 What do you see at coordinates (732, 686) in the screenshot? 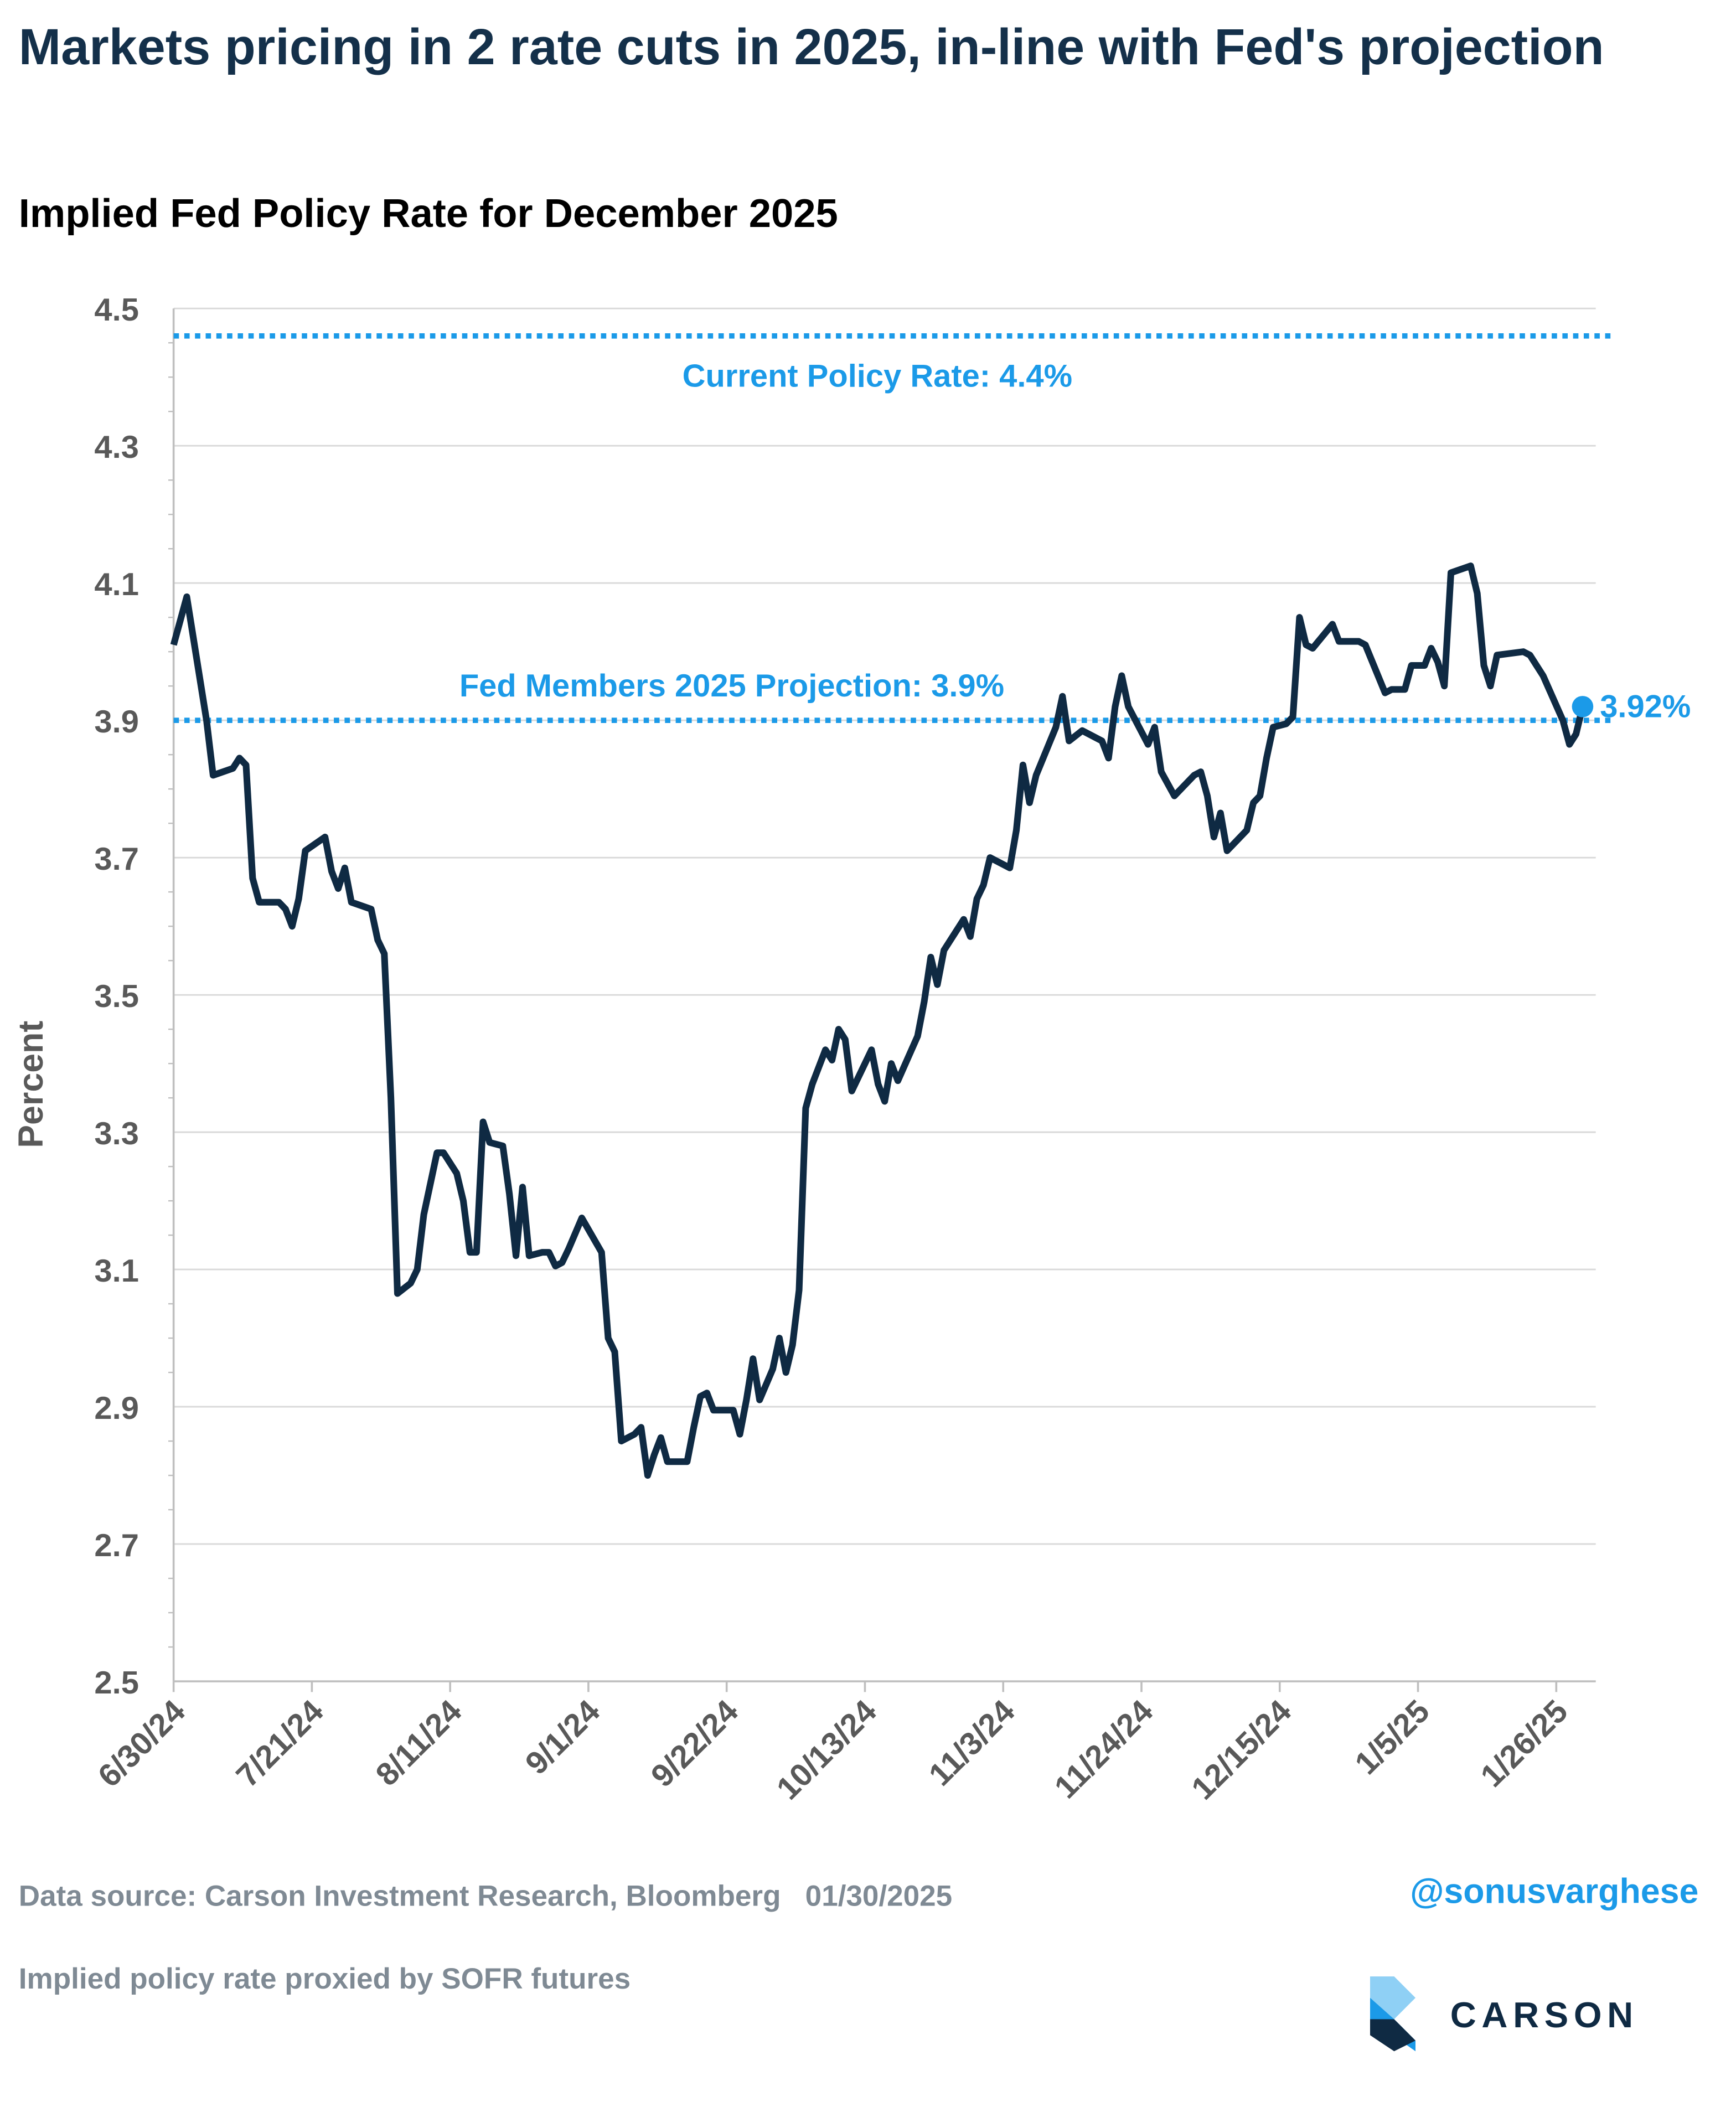
I see `reference-label: Fed Members 2025 Projection: 3.9%` at bounding box center [732, 686].